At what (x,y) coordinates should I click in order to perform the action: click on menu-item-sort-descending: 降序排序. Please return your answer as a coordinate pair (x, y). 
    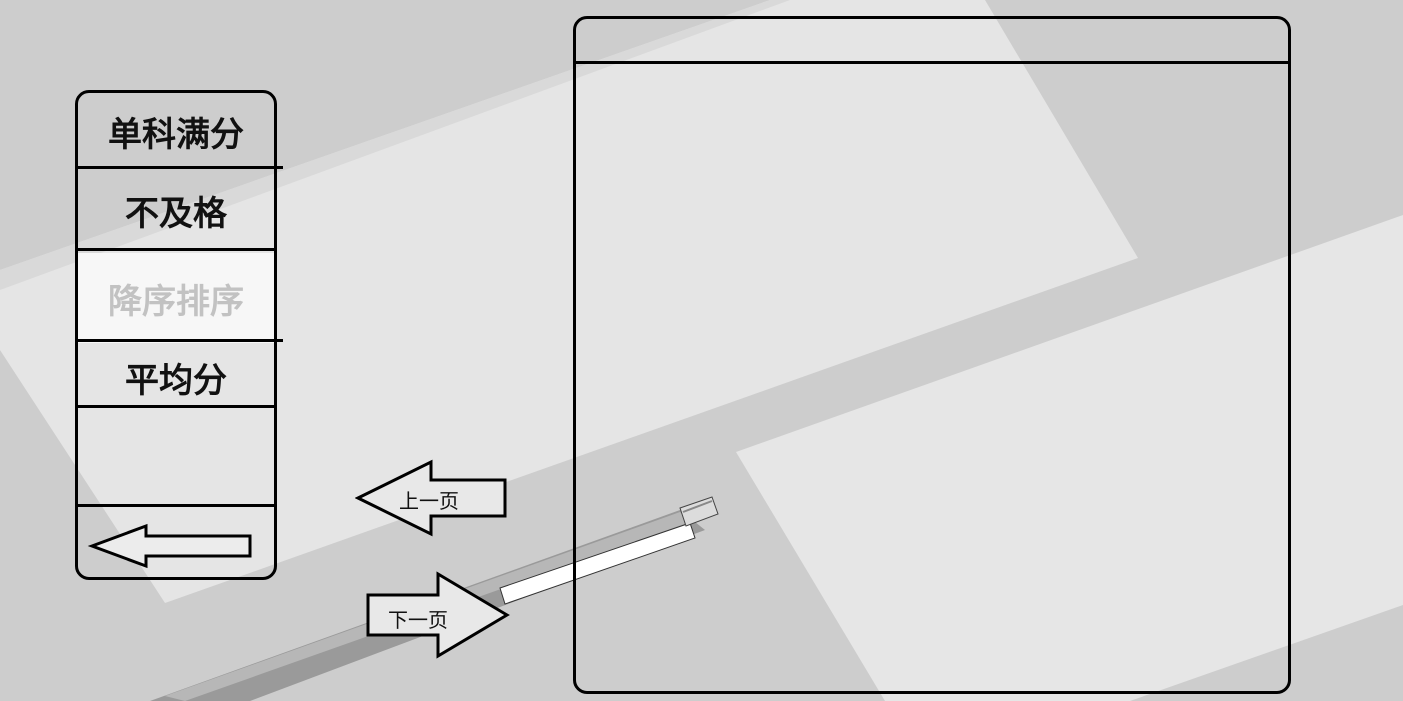
    Looking at the image, I should click on (176, 298).